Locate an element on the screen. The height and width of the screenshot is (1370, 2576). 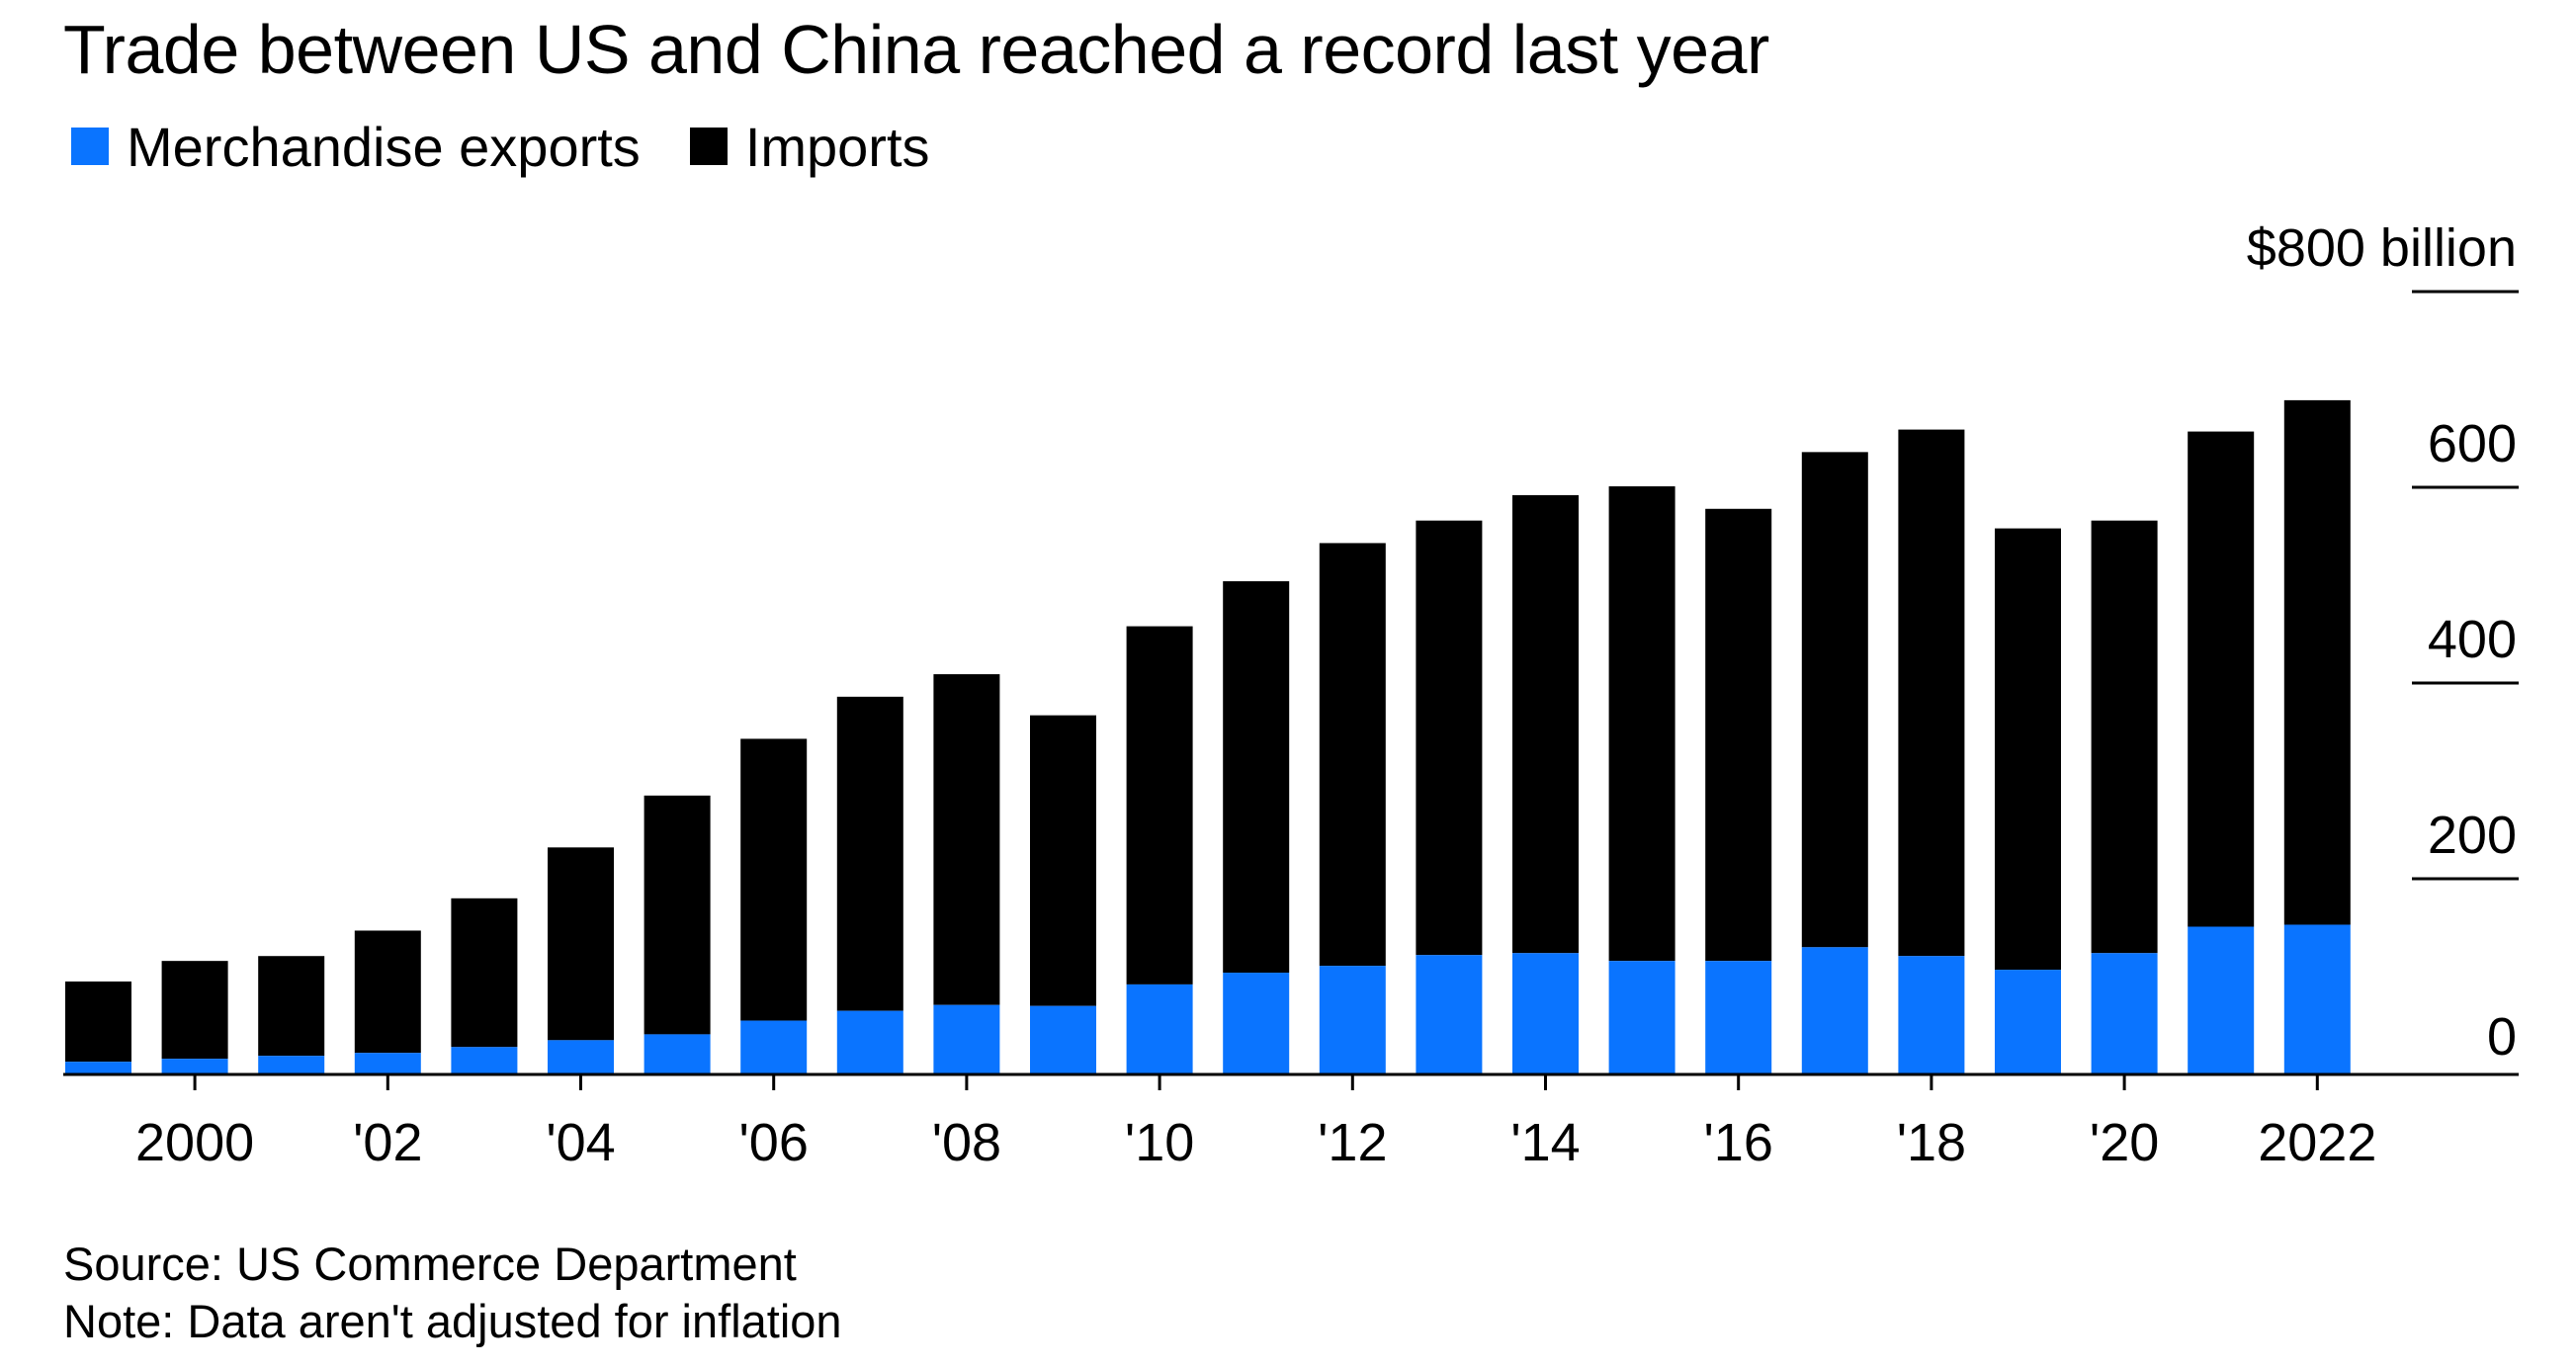
bar-exports-2005 is located at coordinates (677, 1054).